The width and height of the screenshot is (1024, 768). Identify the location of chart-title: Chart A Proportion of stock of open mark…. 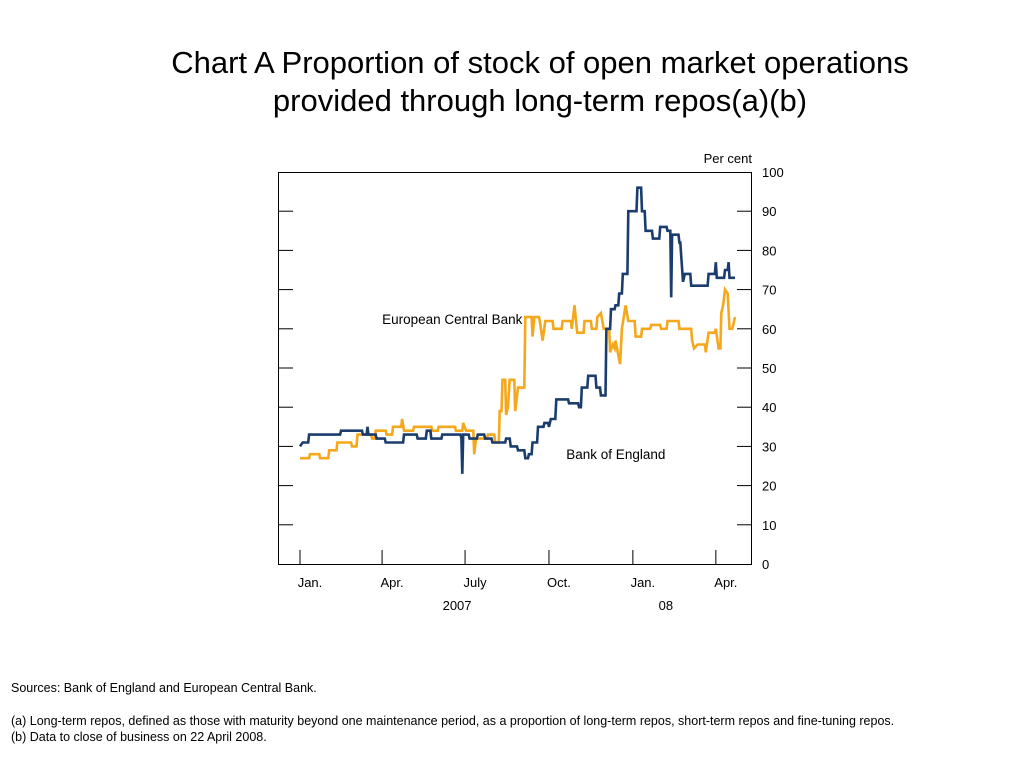
(512, 82).